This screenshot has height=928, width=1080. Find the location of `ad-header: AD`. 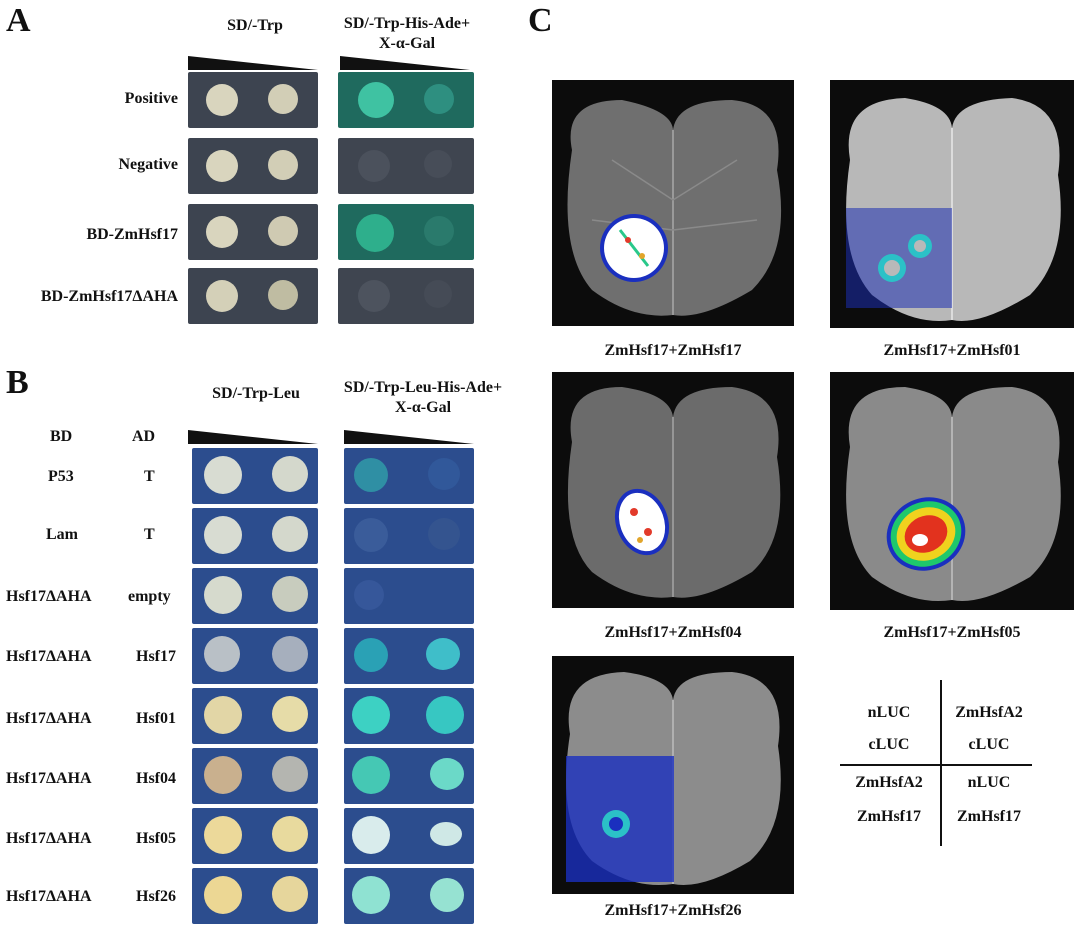

ad-header: AD is located at coordinates (144, 436).